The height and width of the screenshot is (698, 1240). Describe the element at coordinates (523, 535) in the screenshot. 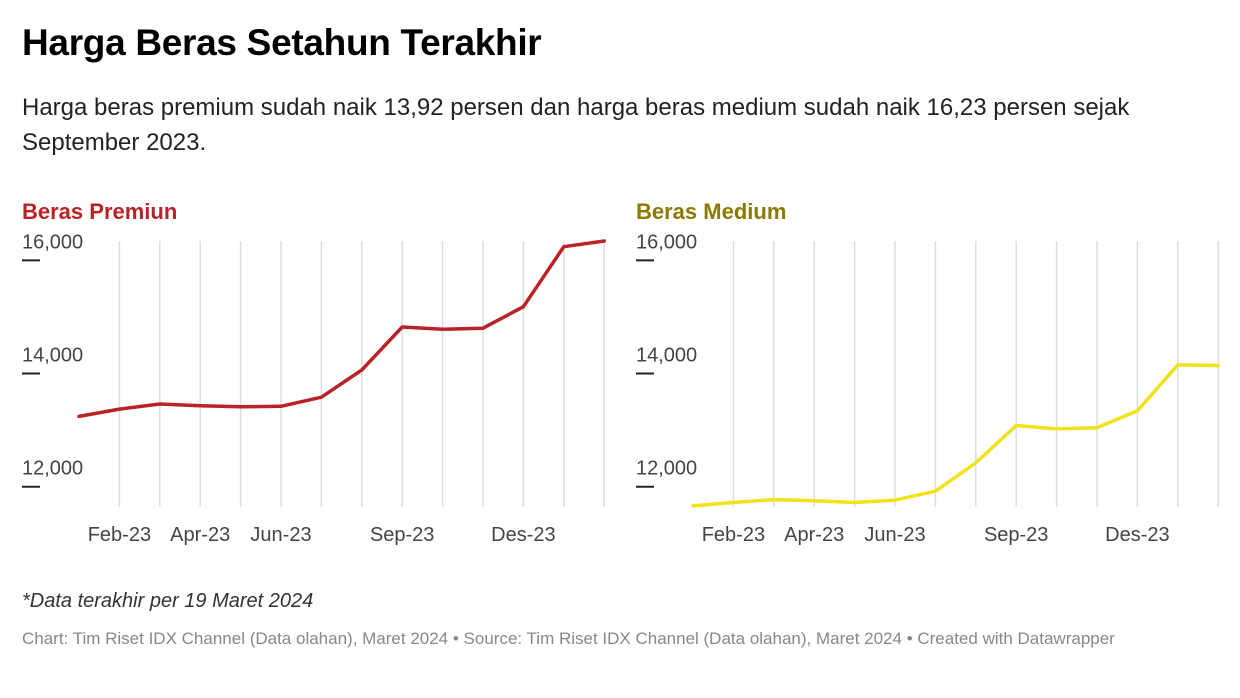

I see `premium-x-tick-label: Des-23` at that location.